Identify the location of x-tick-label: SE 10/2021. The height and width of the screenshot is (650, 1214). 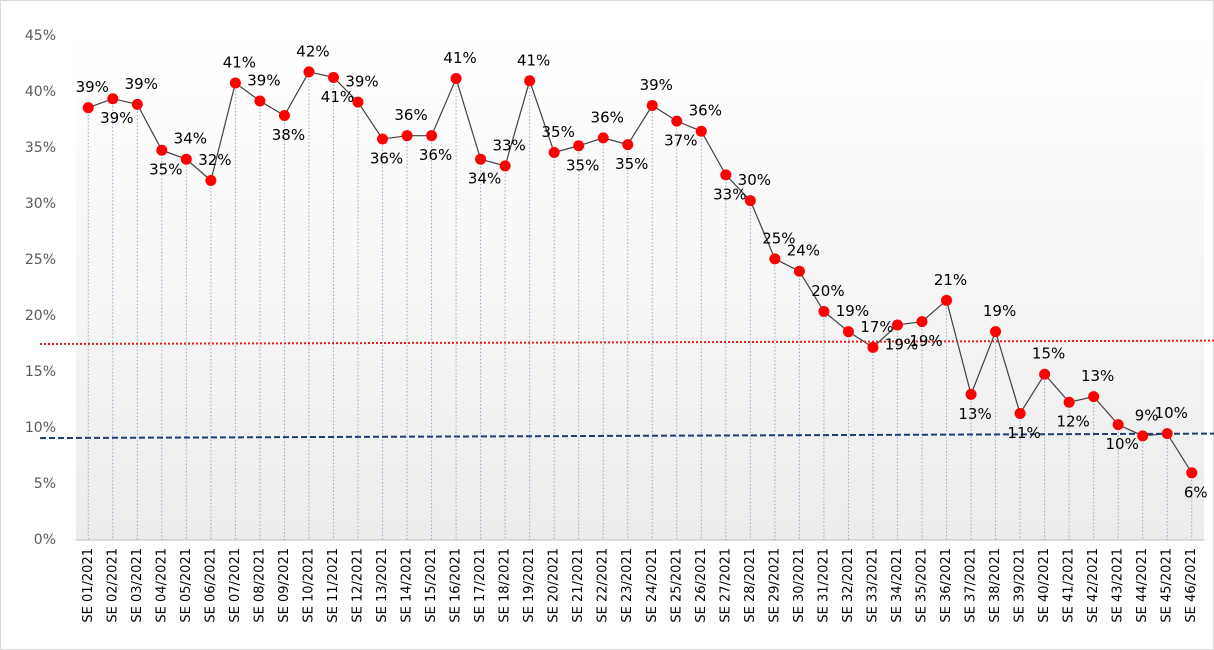
(308, 585).